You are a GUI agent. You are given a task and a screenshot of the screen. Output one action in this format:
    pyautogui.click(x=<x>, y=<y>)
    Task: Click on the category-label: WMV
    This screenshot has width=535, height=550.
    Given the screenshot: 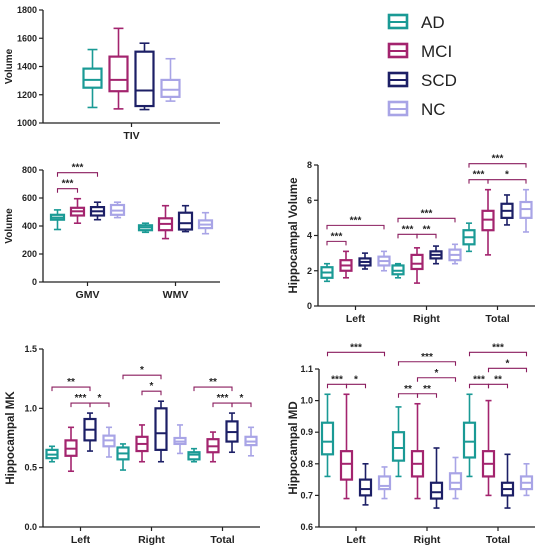 What is the action you would take?
    pyautogui.click(x=176, y=295)
    